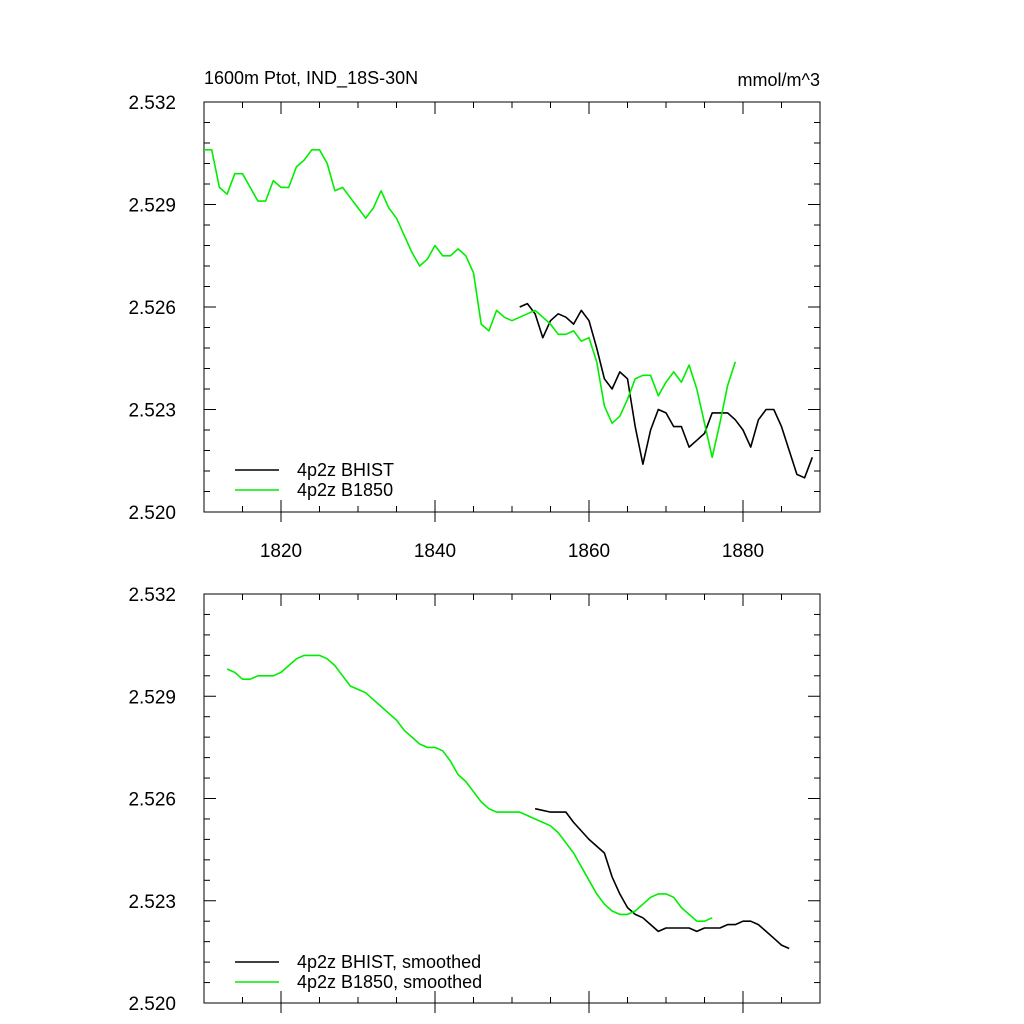 The image size is (1024, 1024). Describe the element at coordinates (152, 902) in the screenshot. I see `bottom-y-tick-label: 2.523` at that location.